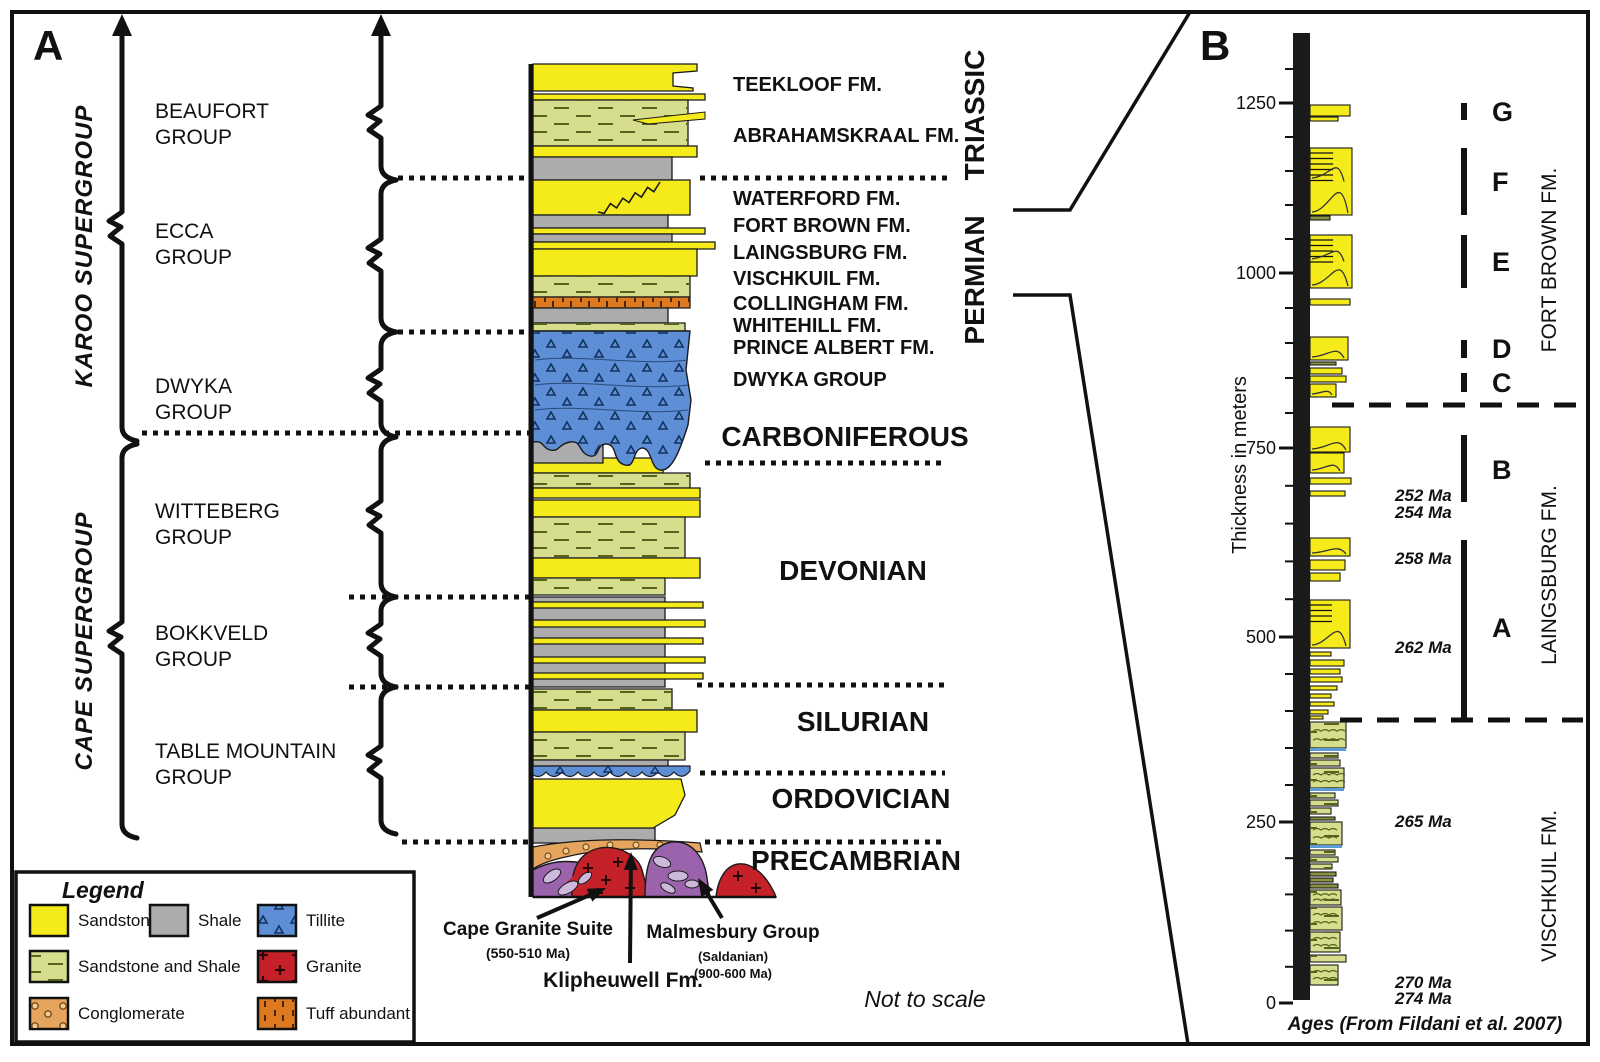  Describe the element at coordinates (844, 436) in the screenshot. I see `period-label: CARBONIFEROUS` at that location.